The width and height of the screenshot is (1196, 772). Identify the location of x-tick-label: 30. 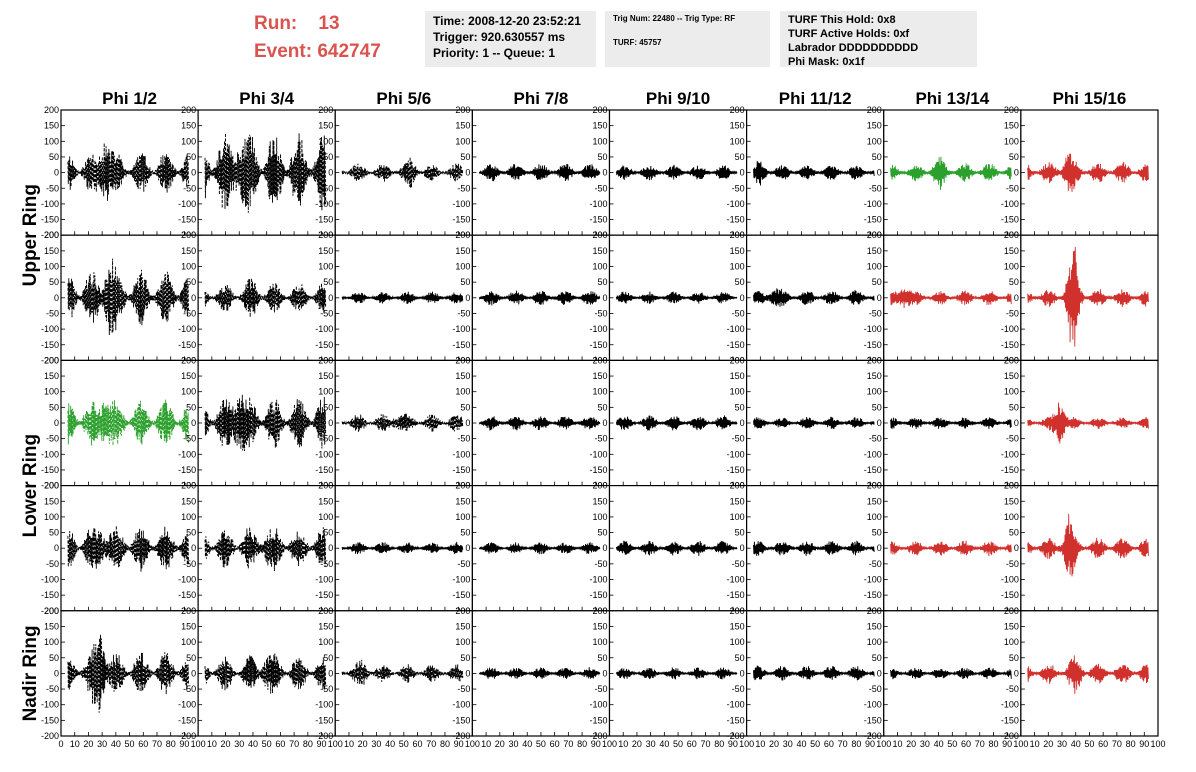
(239, 744).